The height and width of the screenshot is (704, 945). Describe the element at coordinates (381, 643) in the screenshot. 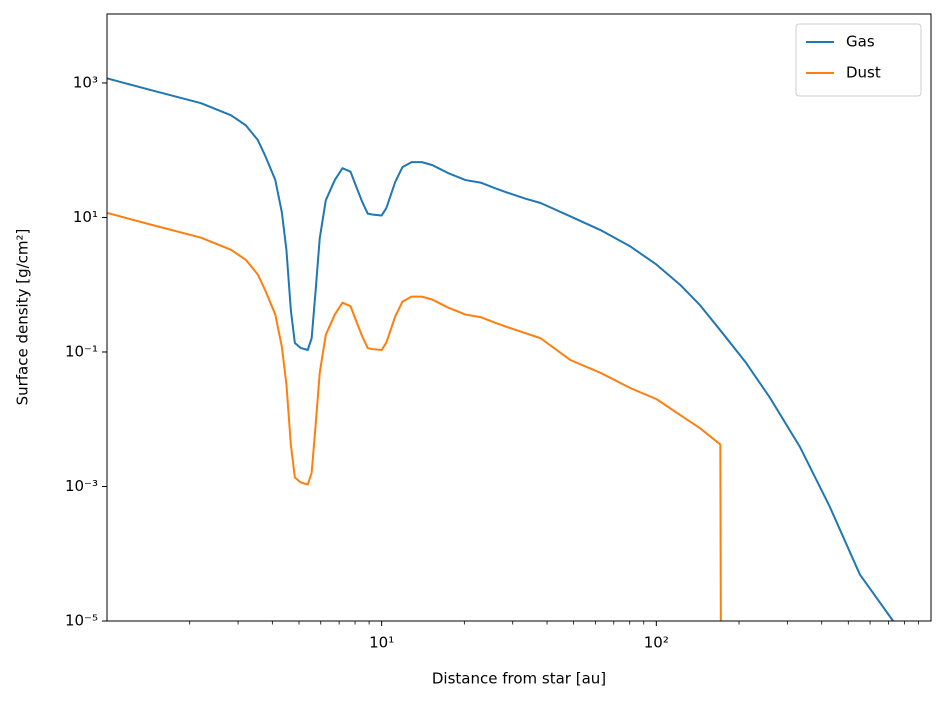

I see `x-tick-label: 10¹` at that location.